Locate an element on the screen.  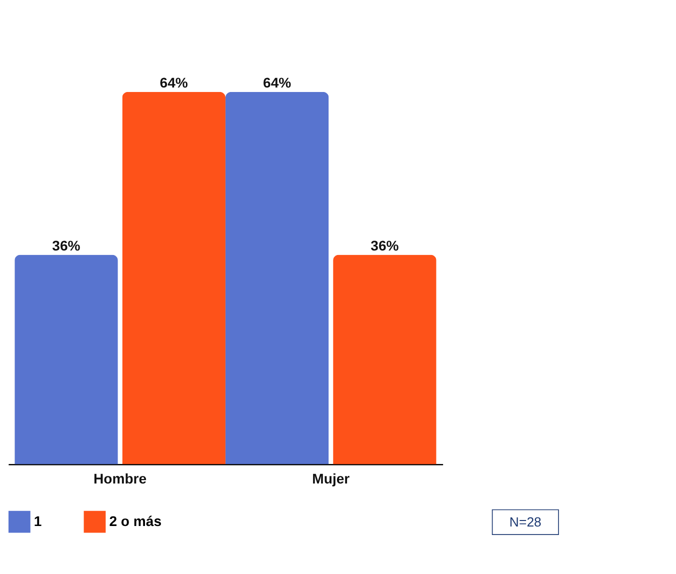
text: N=28 is located at coordinates (525, 522).